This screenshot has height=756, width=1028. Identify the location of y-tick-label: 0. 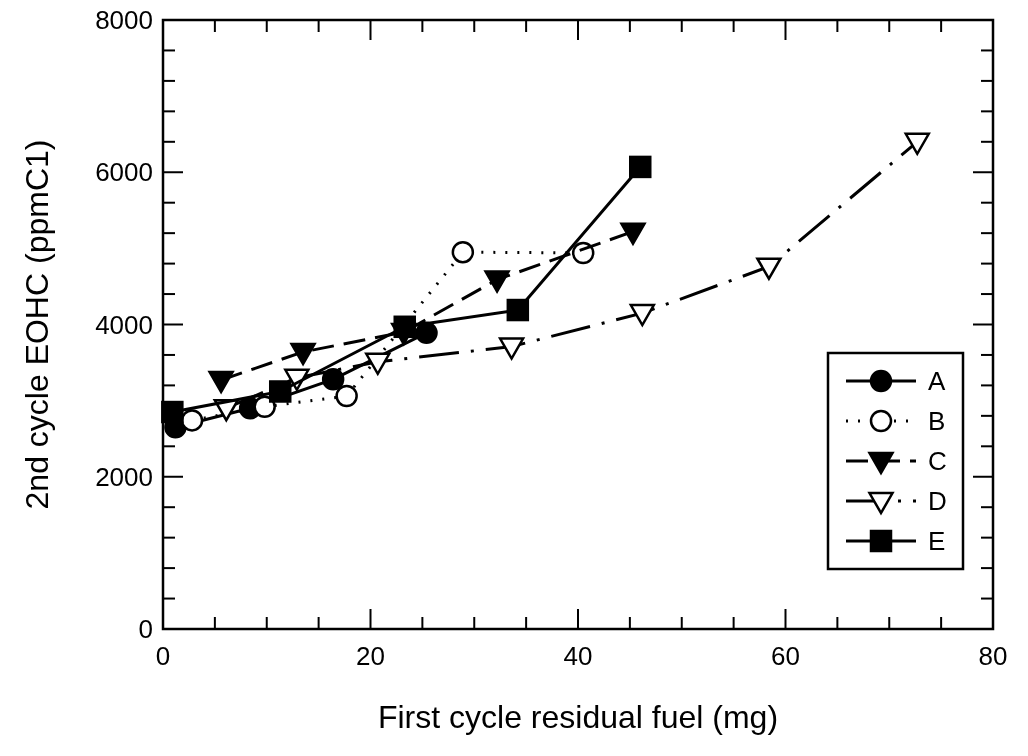
(145, 629).